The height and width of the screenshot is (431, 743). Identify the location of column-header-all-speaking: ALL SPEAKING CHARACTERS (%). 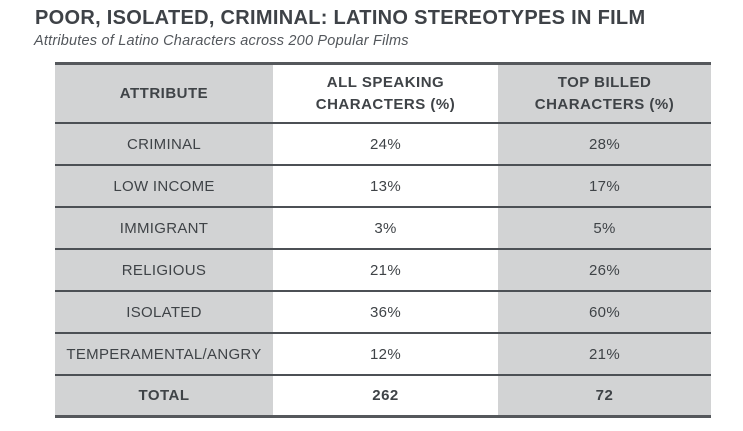
(385, 93).